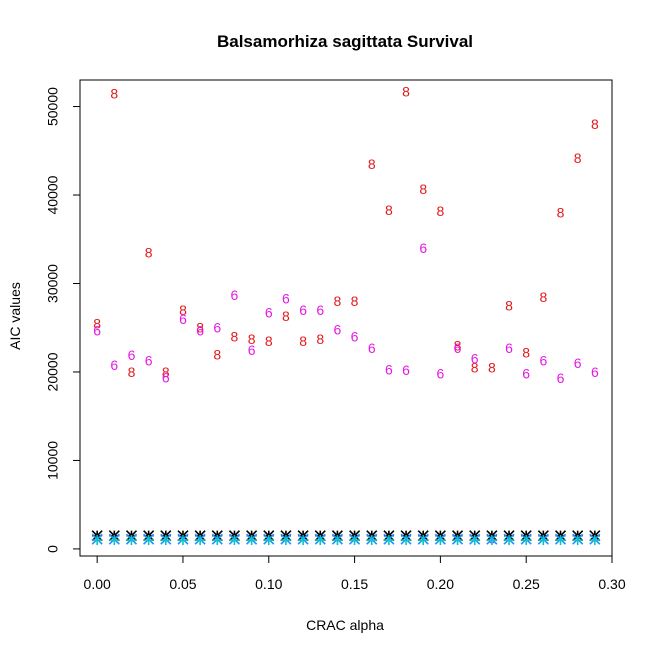 The height and width of the screenshot is (653, 653). I want to click on y-axis-label: AIC values, so click(15, 316).